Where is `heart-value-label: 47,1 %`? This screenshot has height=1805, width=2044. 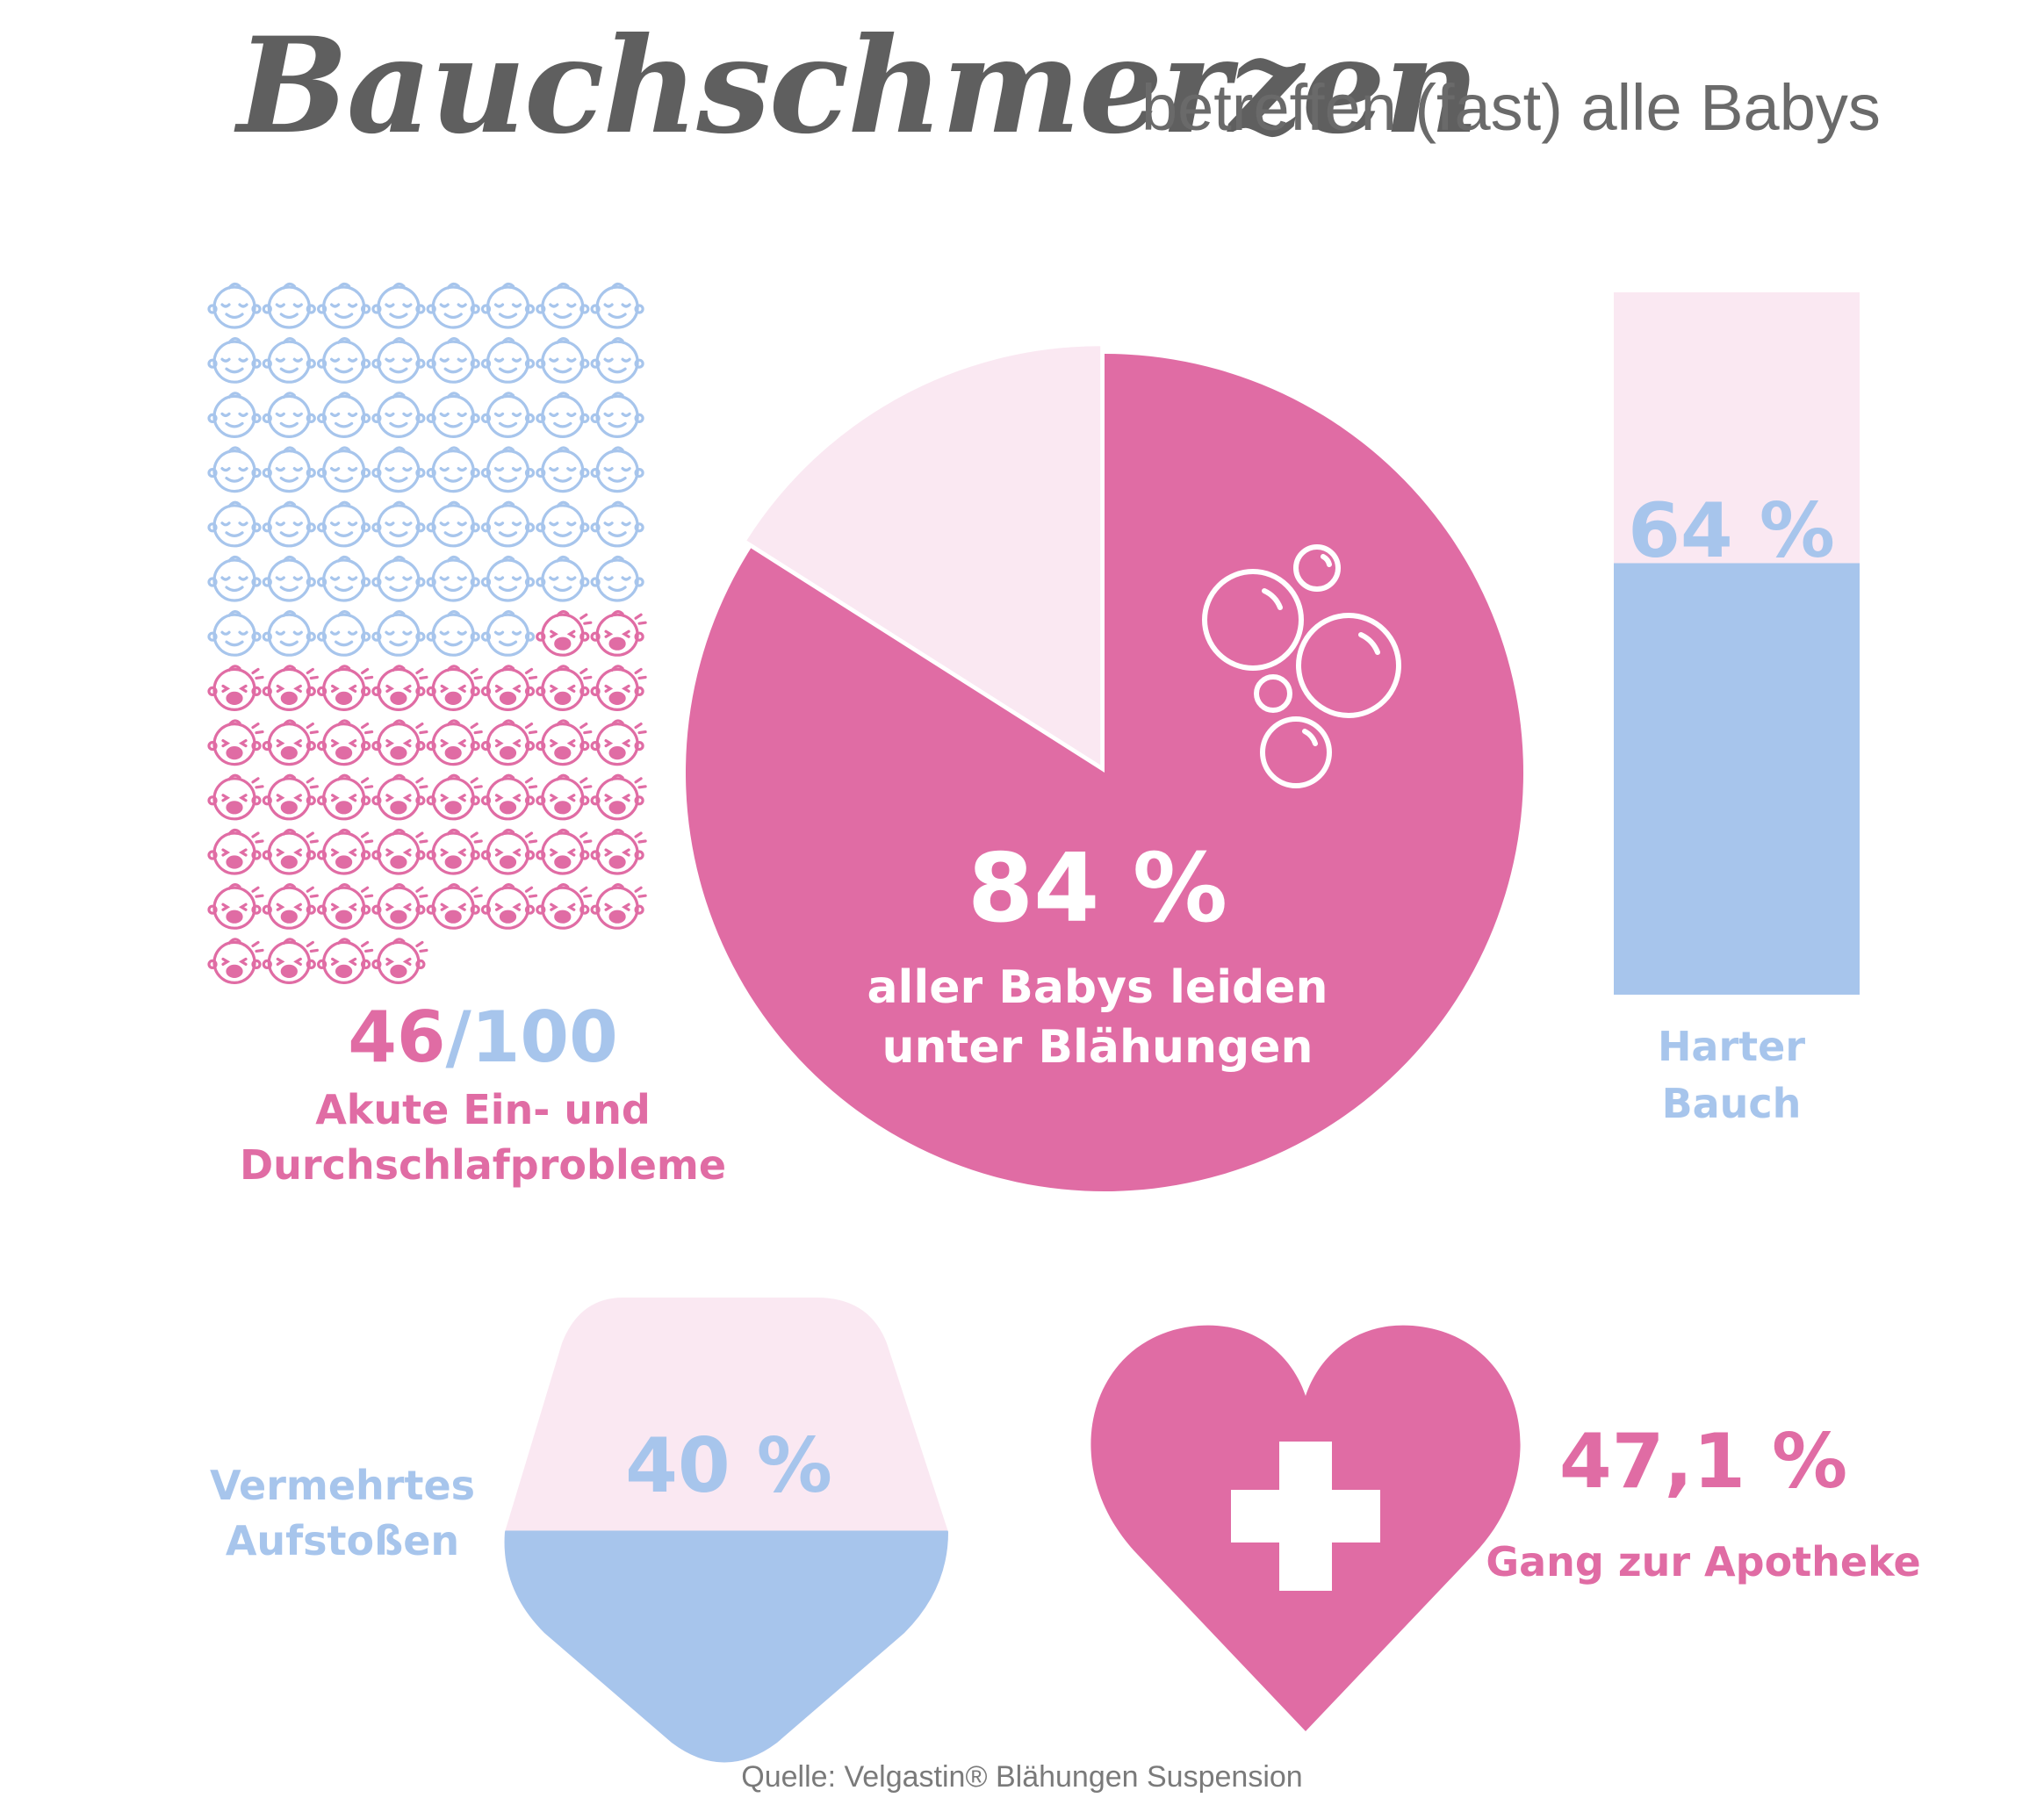
heart-value-label: 47,1 % is located at coordinates (1703, 1462).